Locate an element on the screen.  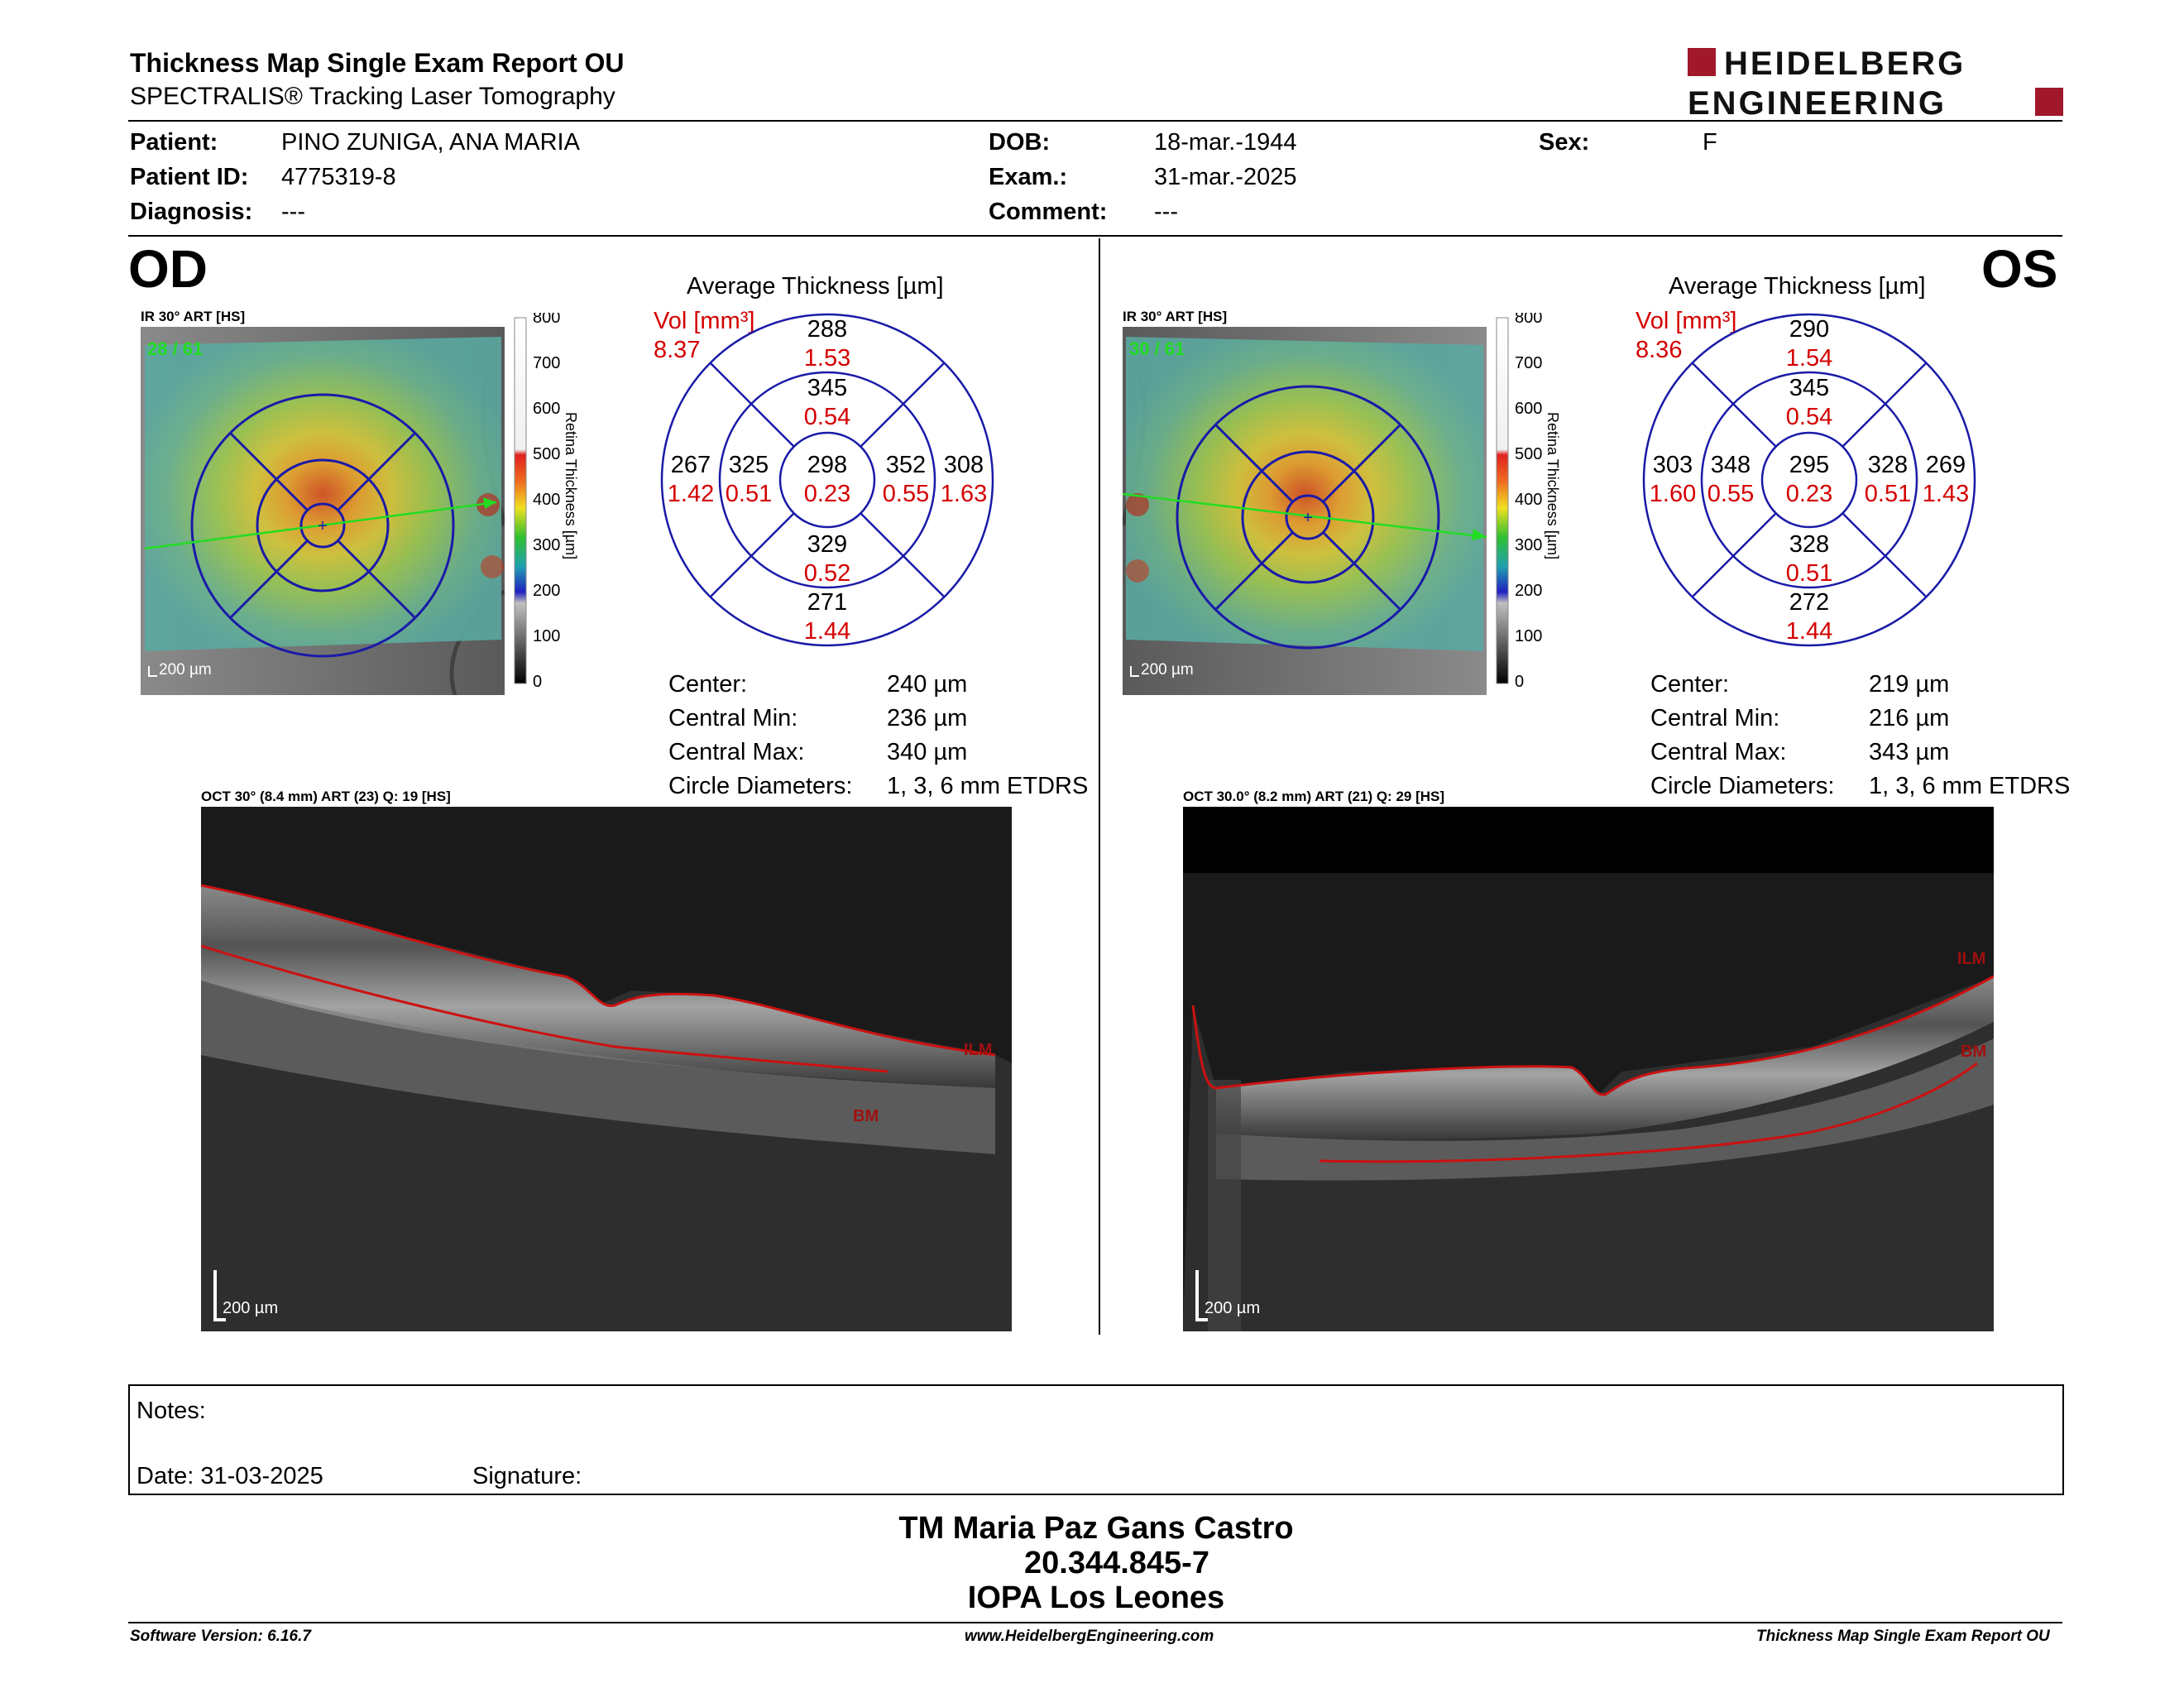
cbar-tick: 800 is located at coordinates (546, 320).